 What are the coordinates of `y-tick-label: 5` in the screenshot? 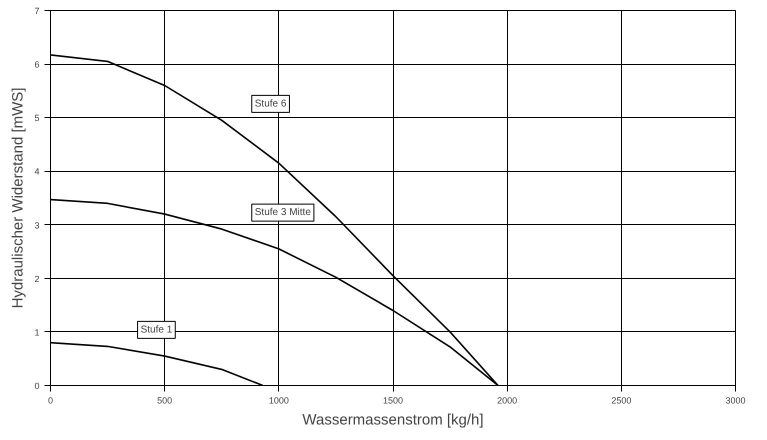 It's located at (37, 118).